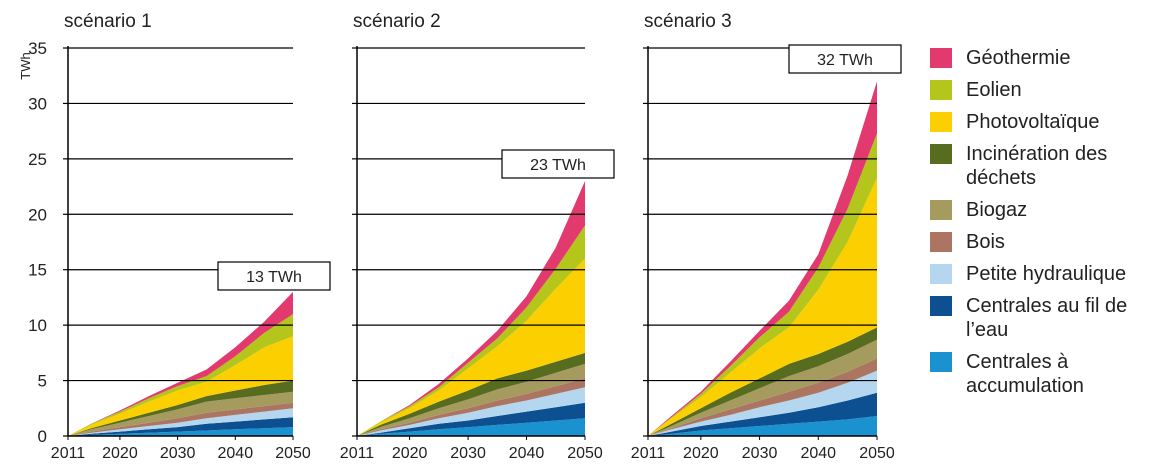 Image resolution: width=1157 pixels, height=471 pixels. Describe the element at coordinates (1047, 318) in the screenshot. I see `legend-label: Centrales au fil de l’eau` at that location.